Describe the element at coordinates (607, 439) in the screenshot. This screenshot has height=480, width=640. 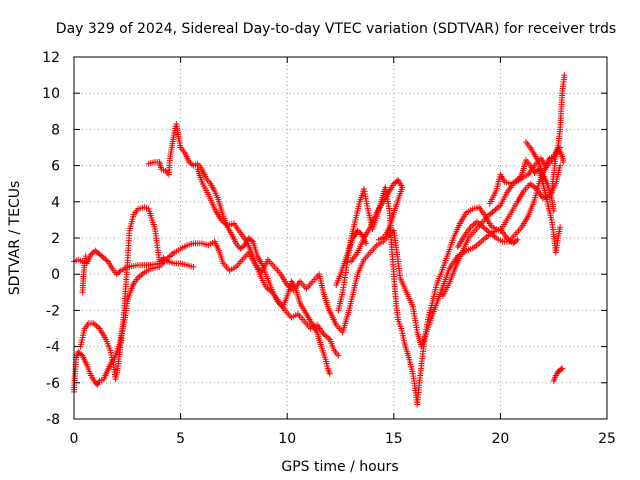
I see `x-tick-label: 25` at that location.